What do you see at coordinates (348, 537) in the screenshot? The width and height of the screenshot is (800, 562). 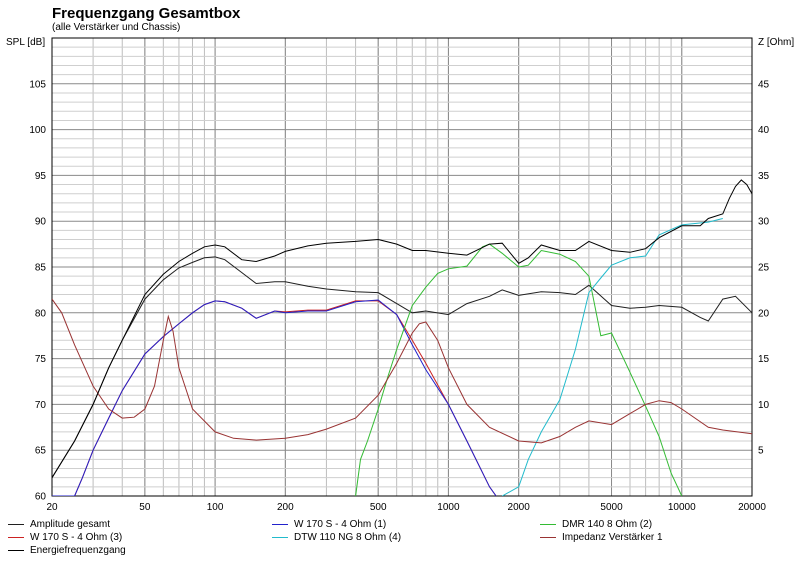 I see `legend-label: DTW 110 NG 8 Ohm (4)` at bounding box center [348, 537].